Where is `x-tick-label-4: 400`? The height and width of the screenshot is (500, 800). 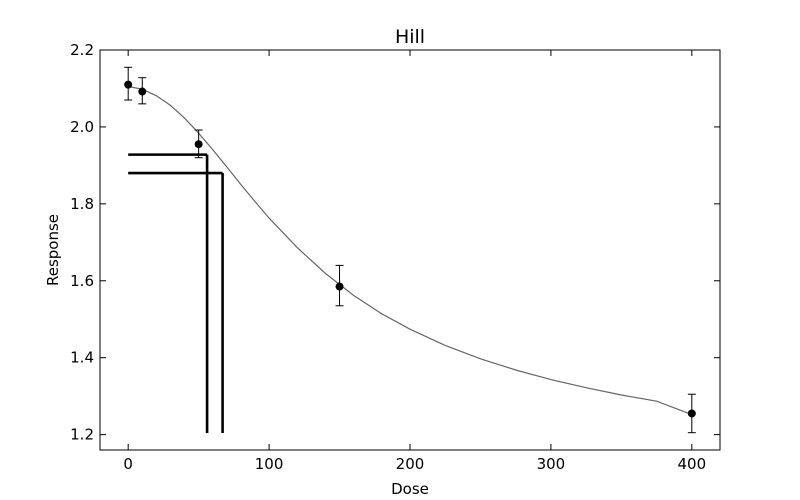 x-tick-label-4: 400 is located at coordinates (691, 464).